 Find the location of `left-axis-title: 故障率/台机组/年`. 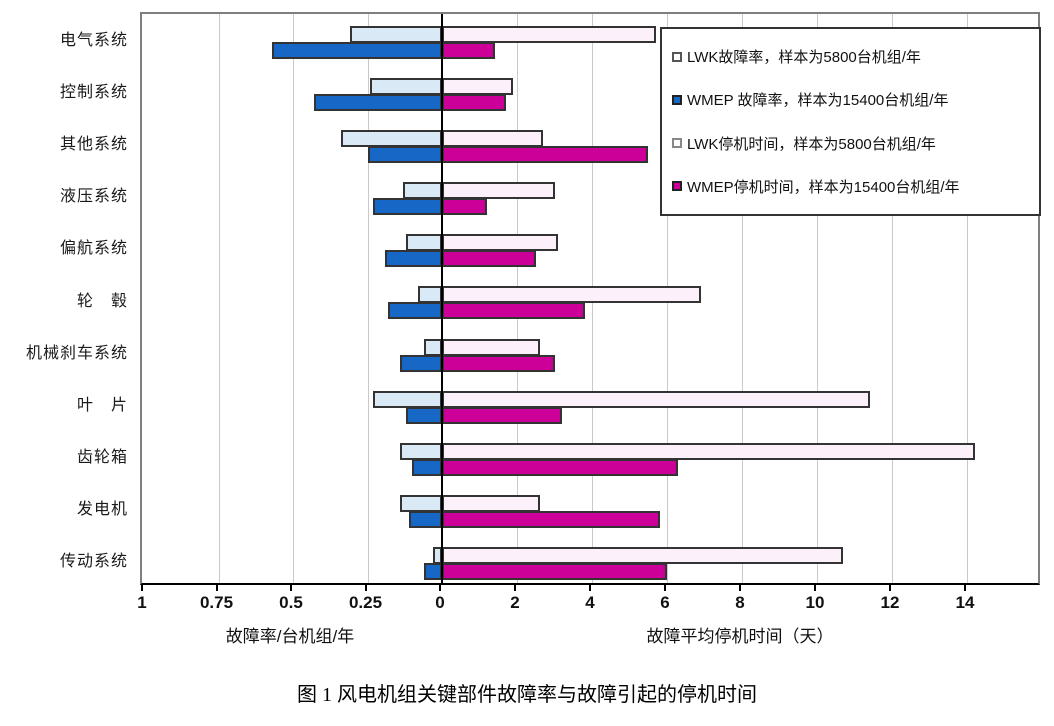

left-axis-title: 故障率/台机组/年 is located at coordinates (290, 636).